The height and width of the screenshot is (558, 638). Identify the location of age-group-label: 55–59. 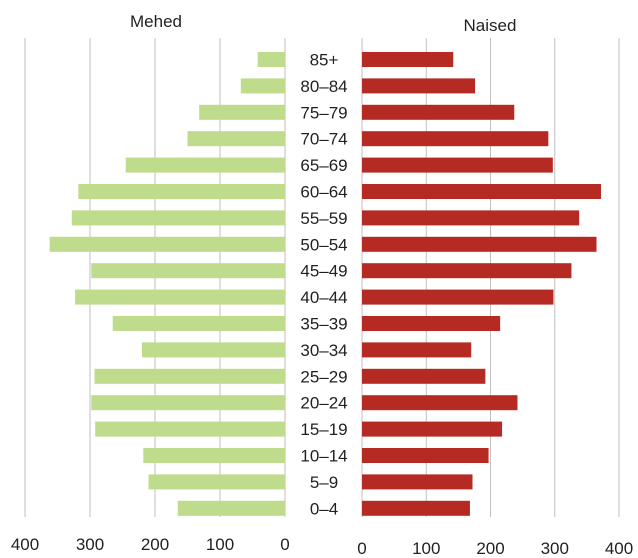
(323, 218).